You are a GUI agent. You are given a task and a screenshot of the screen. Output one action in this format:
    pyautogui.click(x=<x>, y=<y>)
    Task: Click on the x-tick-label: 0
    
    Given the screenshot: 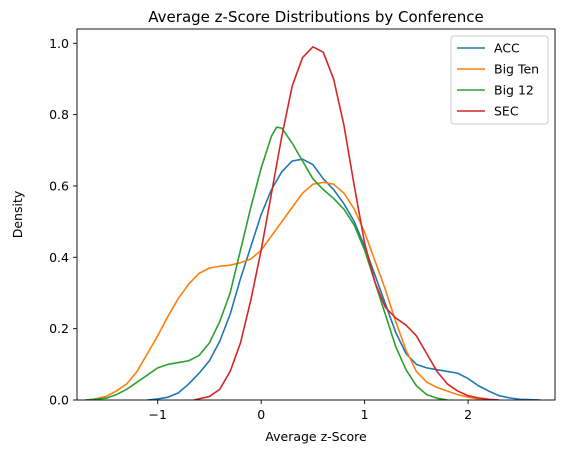 What is the action you would take?
    pyautogui.click(x=261, y=414)
    